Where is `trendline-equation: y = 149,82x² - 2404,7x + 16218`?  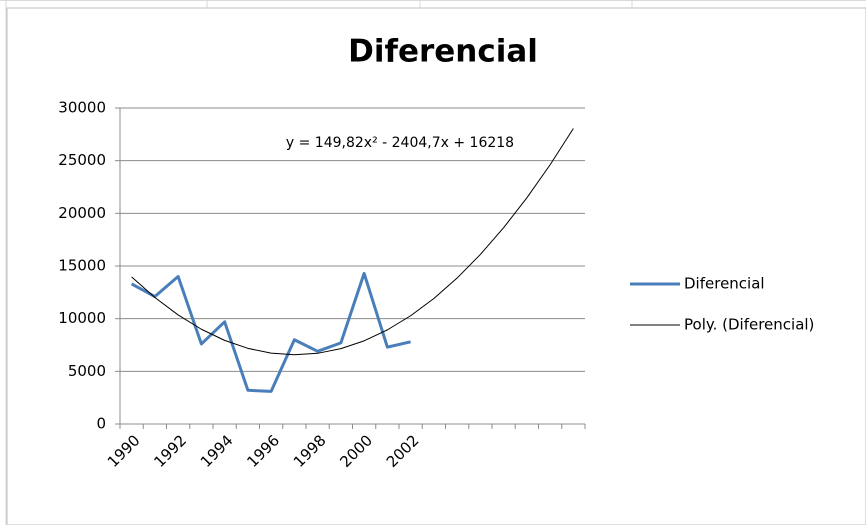
trendline-equation: y = 149,82x² - 2404,7x + 16218 is located at coordinates (400, 143).